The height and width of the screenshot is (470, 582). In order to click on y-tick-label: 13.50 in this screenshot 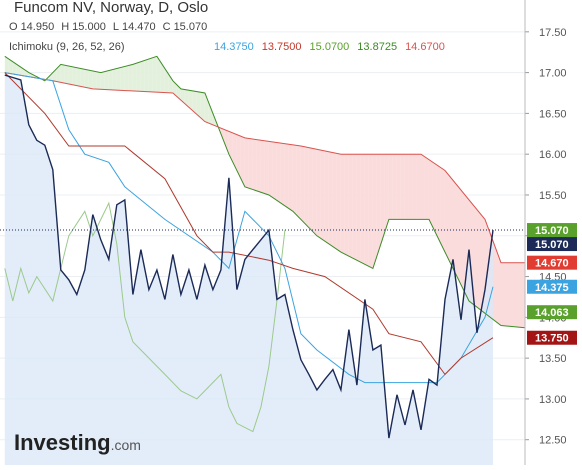, I will do `click(553, 359)`.